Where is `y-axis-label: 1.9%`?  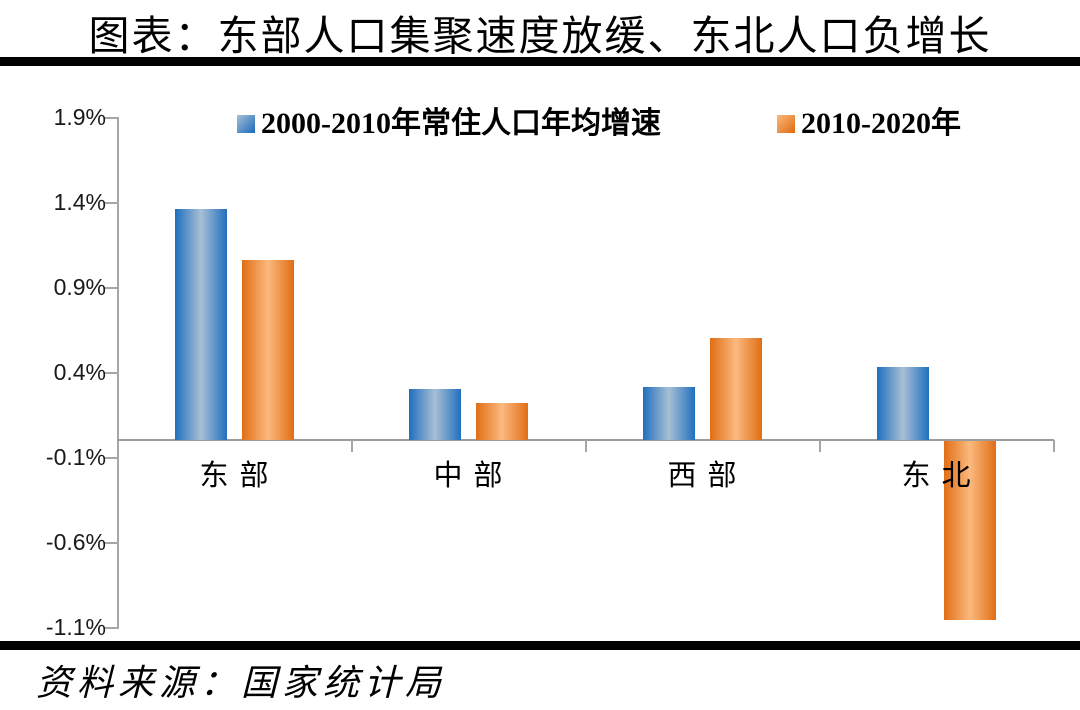
y-axis-label: 1.9% is located at coordinates (79, 117).